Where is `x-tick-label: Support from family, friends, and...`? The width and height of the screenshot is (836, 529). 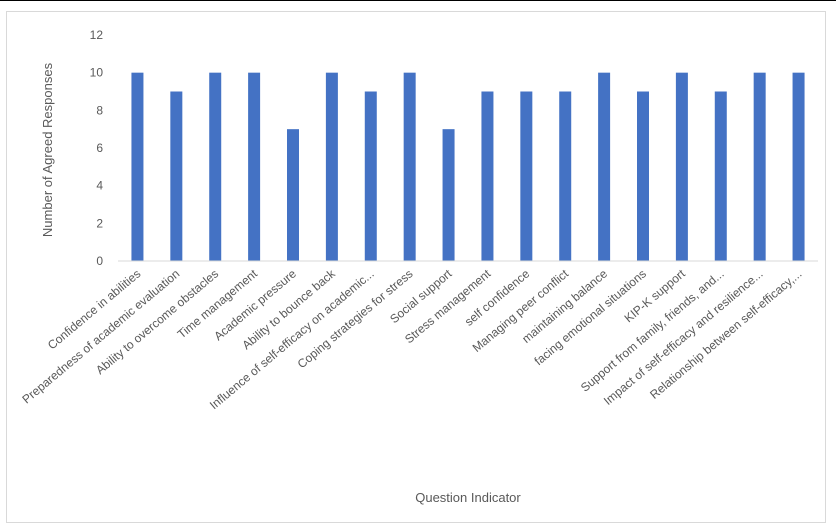
x-tick-label: Support from family, friends, and... is located at coordinates (652, 331).